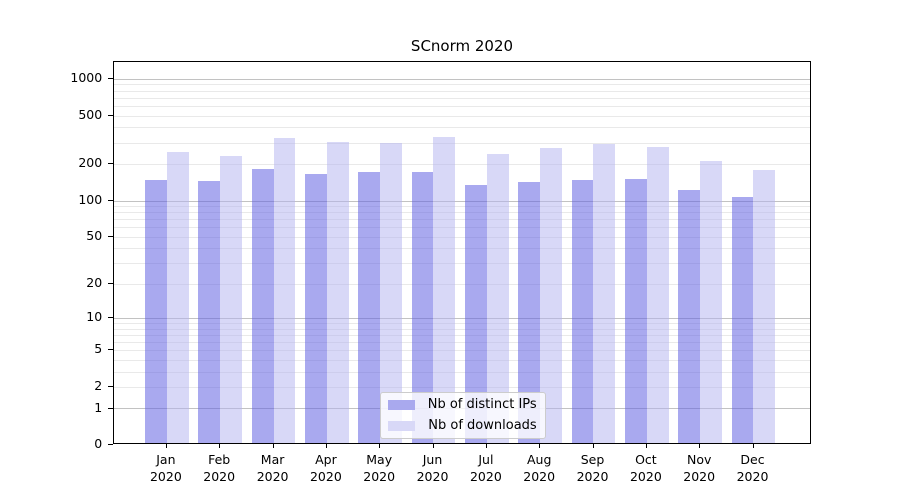 This screenshot has height=500, width=900. I want to click on x-tick-label-may: May 2020, so click(379, 468).